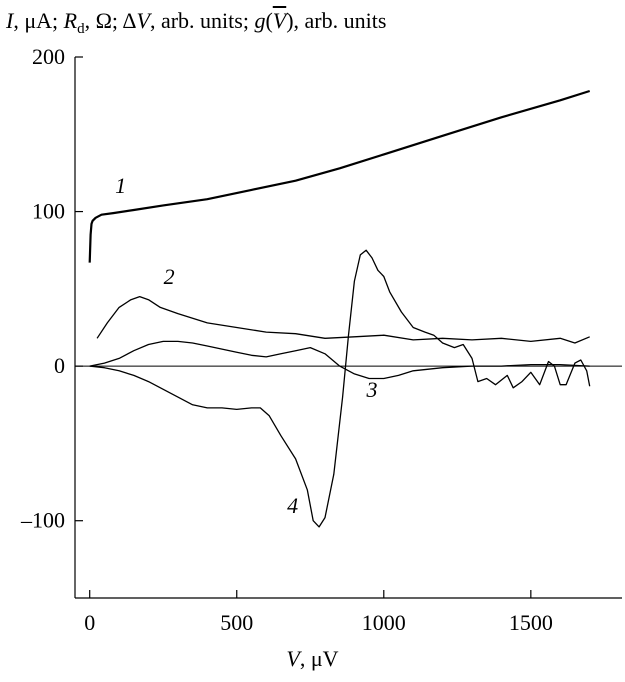  I want to click on series-2-line, so click(343, 319).